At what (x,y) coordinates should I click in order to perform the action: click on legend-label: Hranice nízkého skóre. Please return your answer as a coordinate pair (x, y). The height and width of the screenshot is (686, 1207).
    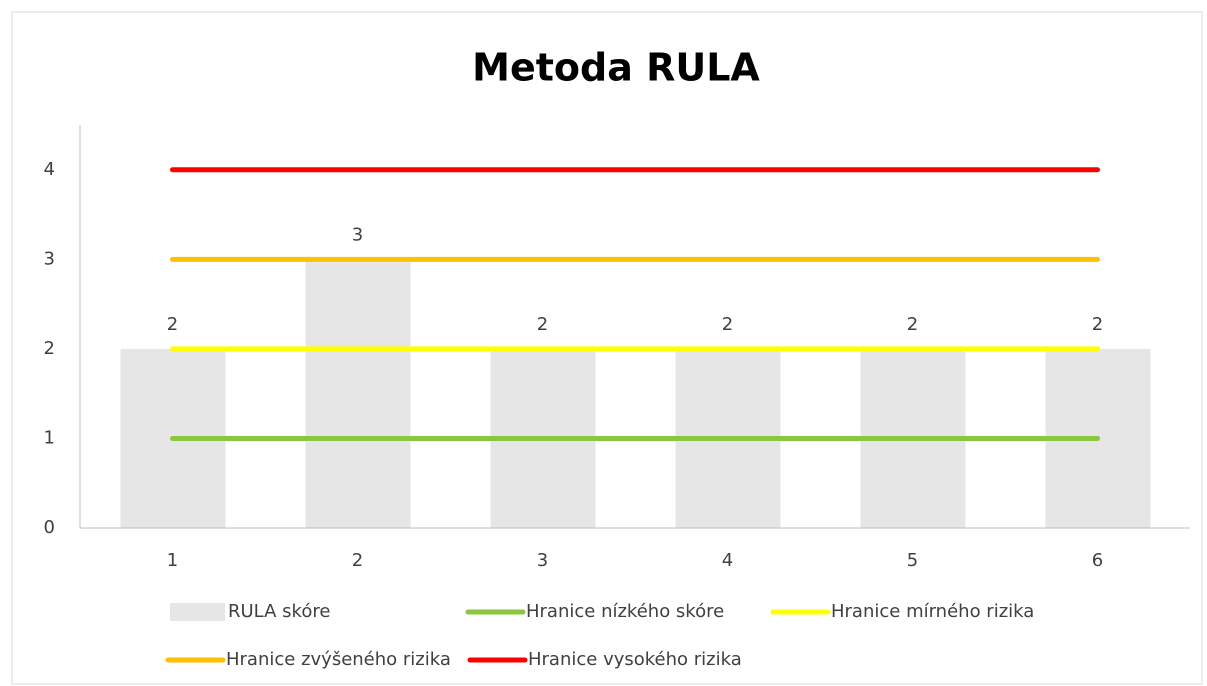
    Looking at the image, I should click on (625, 611).